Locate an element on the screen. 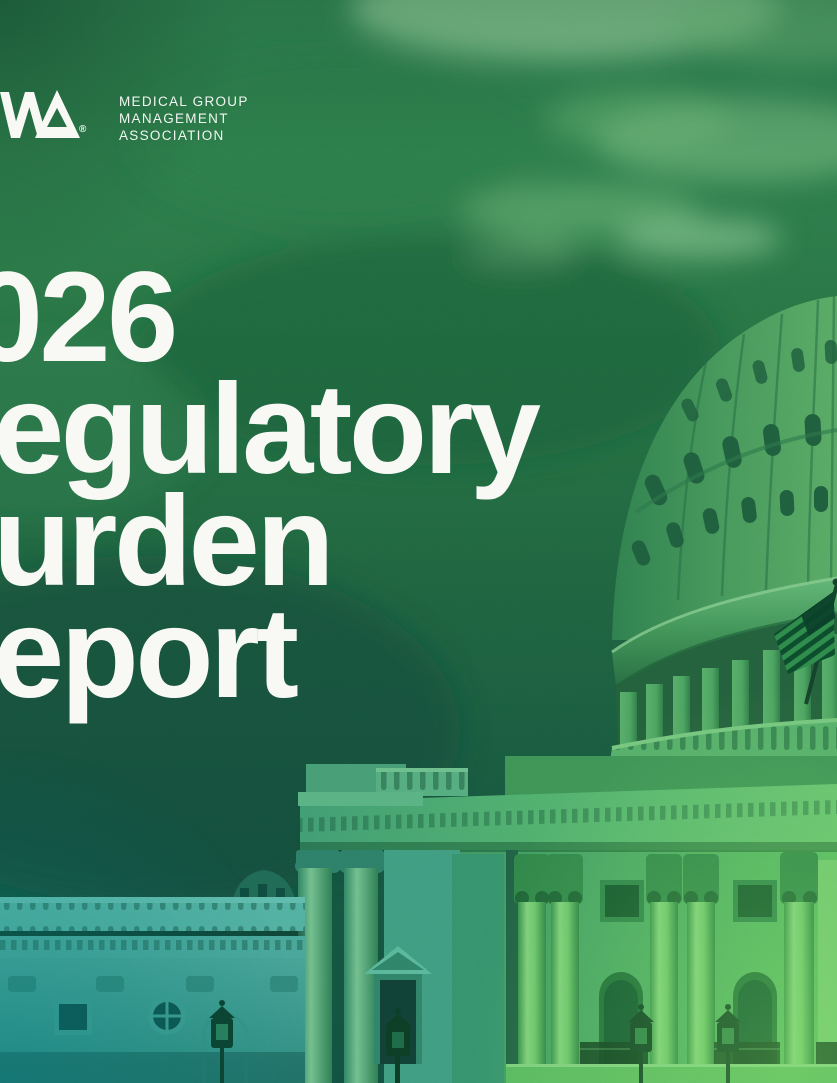 The image size is (837, 1083). title-line-regulatory: Regulatory is located at coordinates (270, 429).